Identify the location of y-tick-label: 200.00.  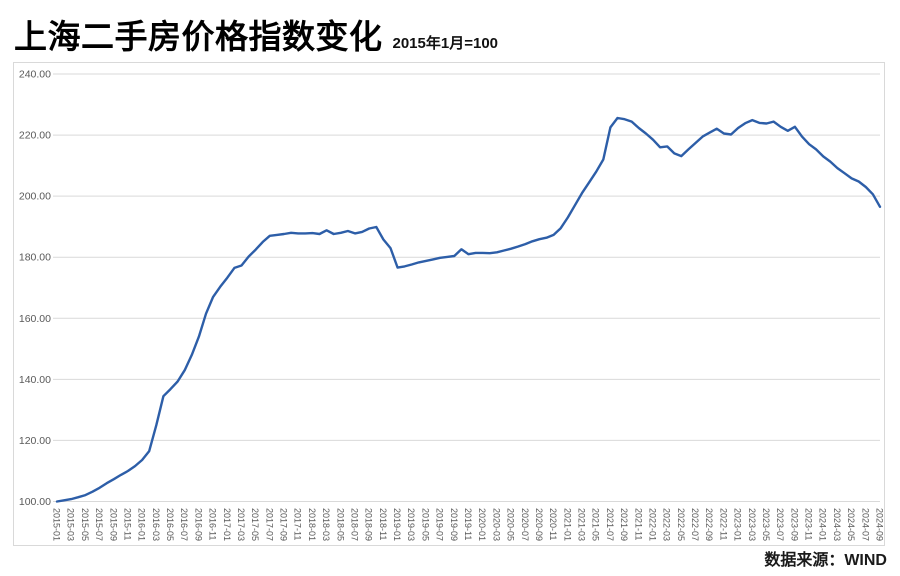
(35, 197).